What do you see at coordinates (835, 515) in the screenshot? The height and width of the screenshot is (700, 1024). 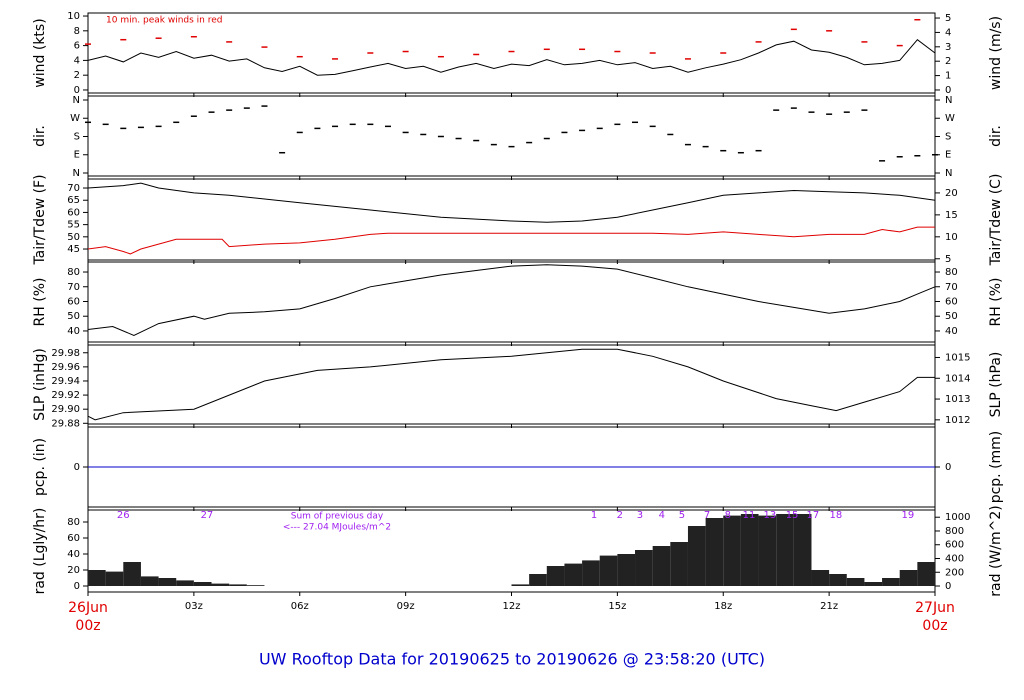 I see `hour-label: 18` at bounding box center [835, 515].